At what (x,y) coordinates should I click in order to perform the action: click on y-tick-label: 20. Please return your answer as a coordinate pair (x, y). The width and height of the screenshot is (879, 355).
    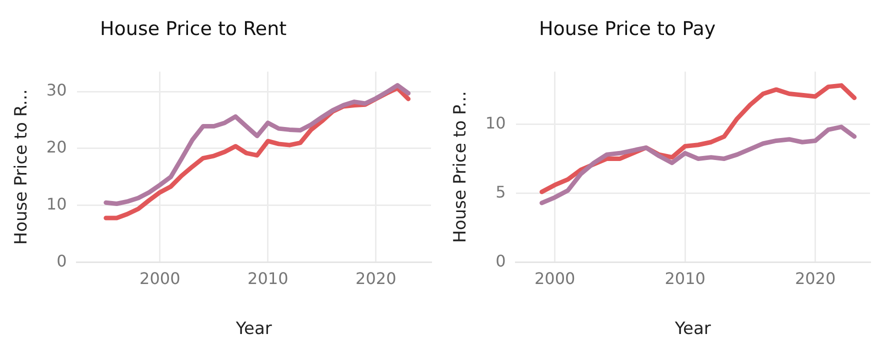
    Looking at the image, I should click on (56, 147).